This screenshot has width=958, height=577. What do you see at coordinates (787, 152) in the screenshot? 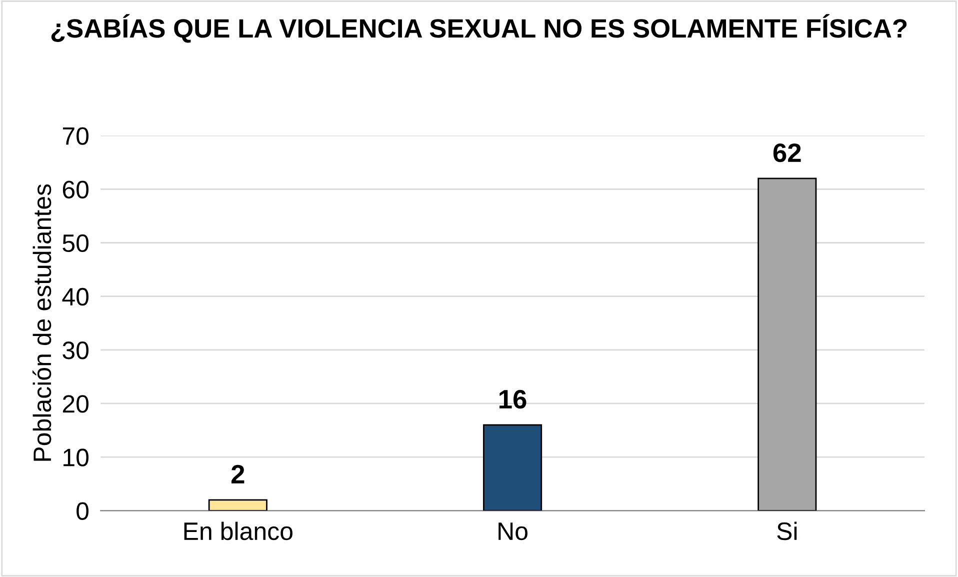
I see `data-label: 62` at bounding box center [787, 152].